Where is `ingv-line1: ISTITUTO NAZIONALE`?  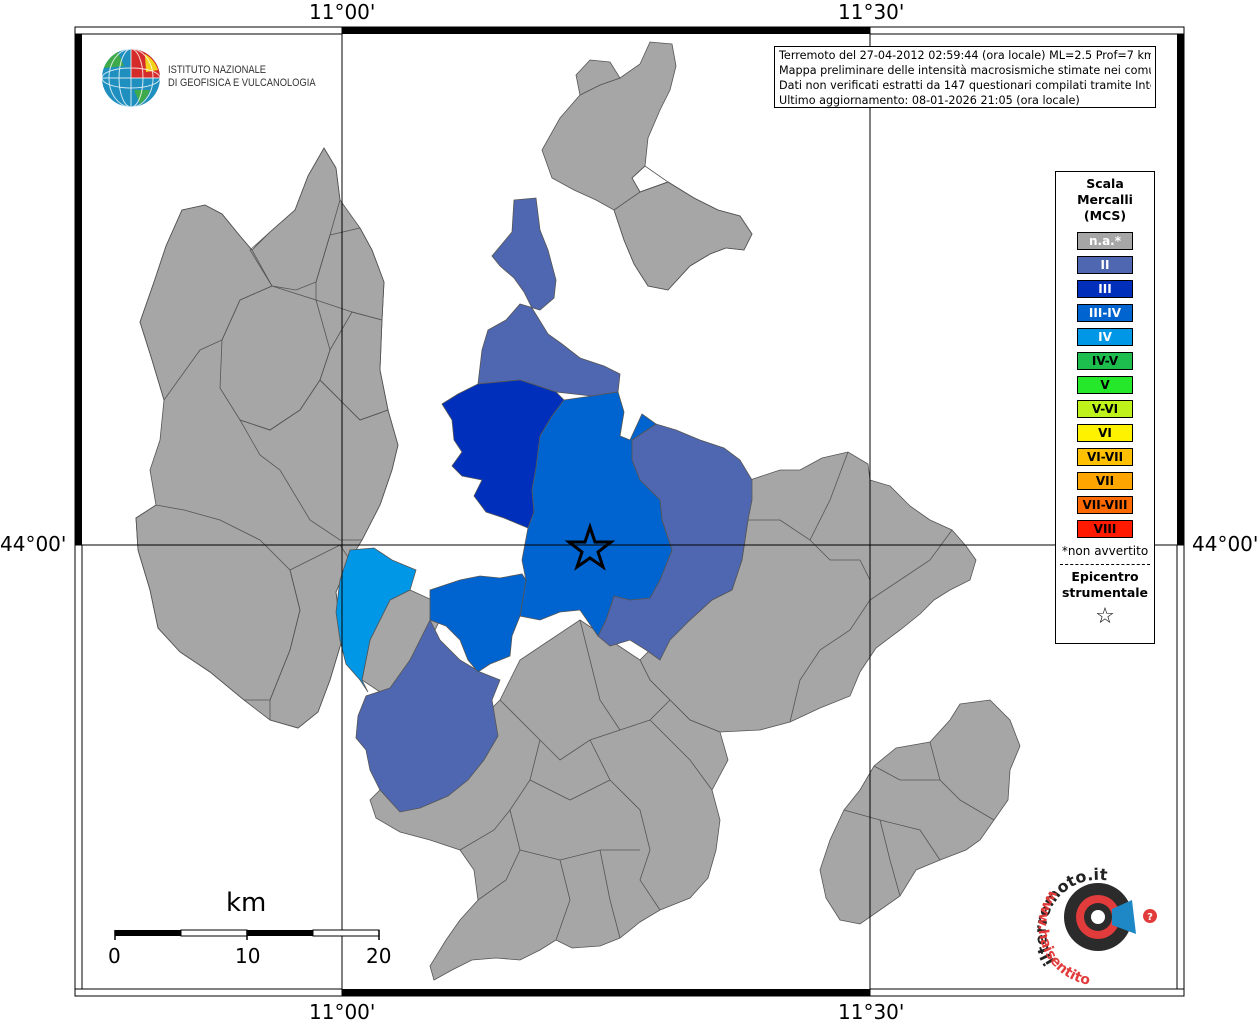 ingv-line1: ISTITUTO NAZIONALE is located at coordinates (217, 70).